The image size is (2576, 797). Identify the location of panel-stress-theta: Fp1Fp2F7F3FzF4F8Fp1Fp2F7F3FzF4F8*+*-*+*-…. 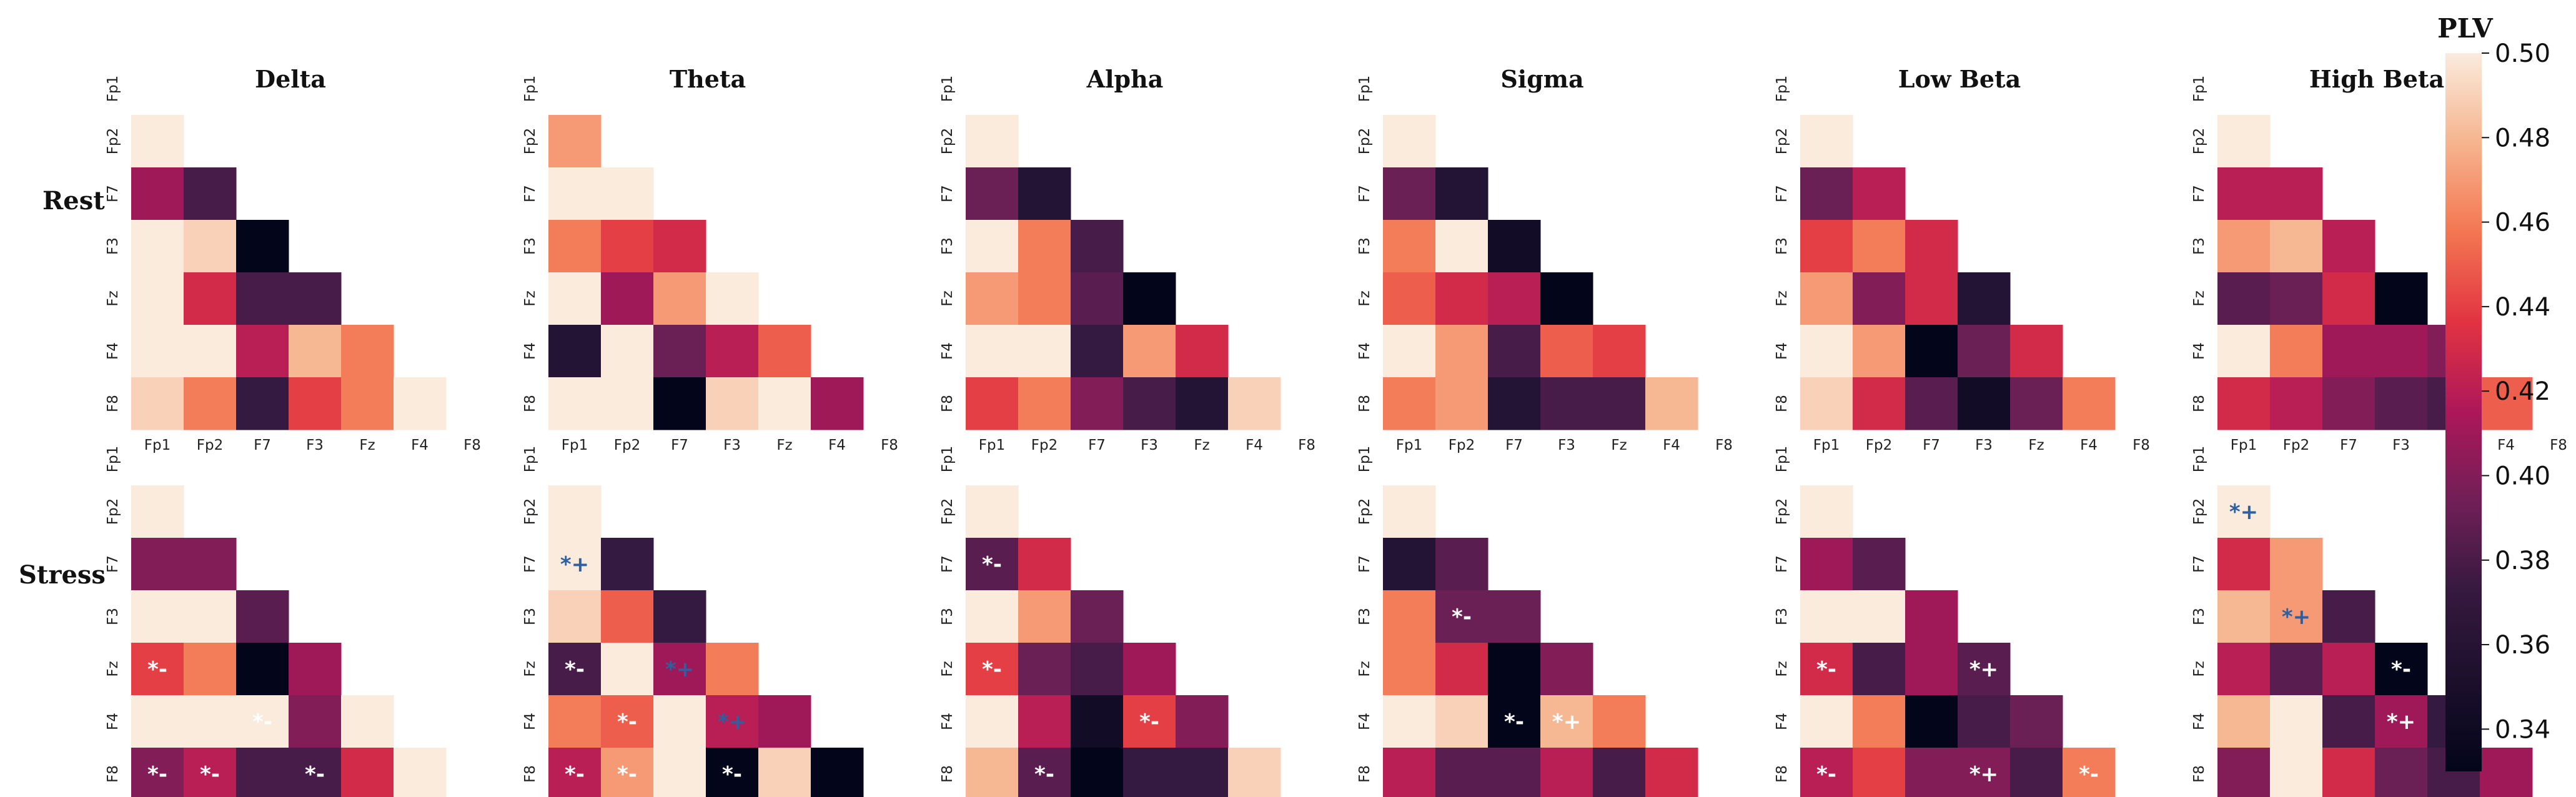
(693, 621).